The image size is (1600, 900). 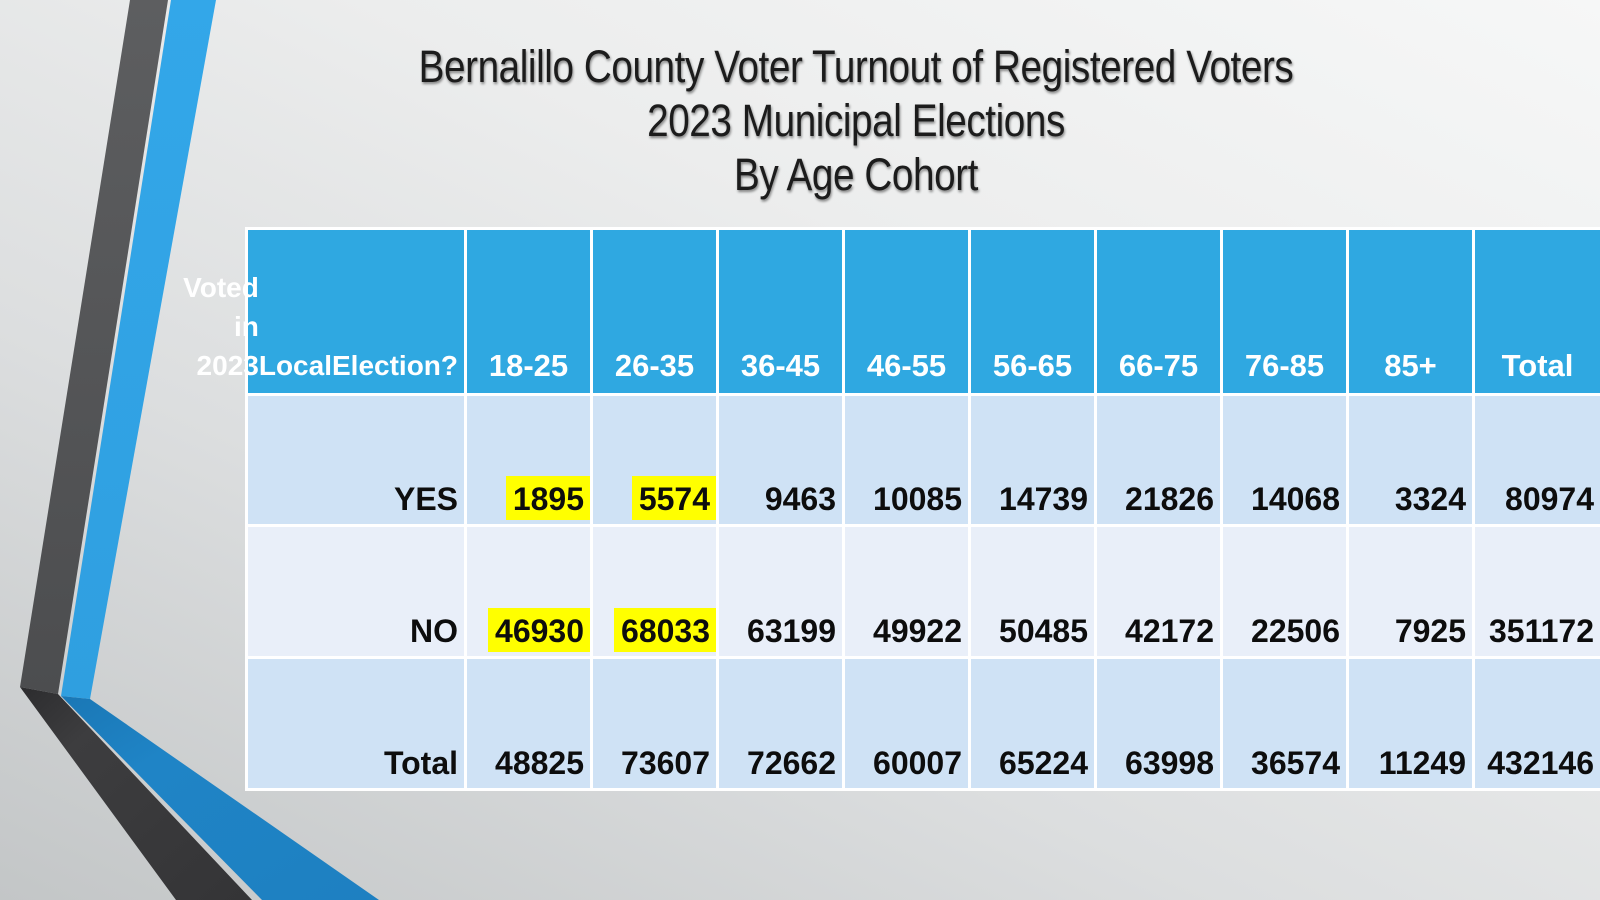 What do you see at coordinates (673, 498) in the screenshot?
I see `highlighted-value: 5574` at bounding box center [673, 498].